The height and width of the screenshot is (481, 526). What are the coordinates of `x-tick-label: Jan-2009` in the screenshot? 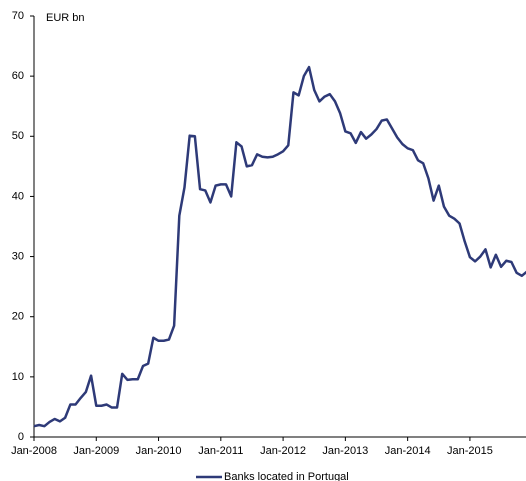 It's located at (96, 451).